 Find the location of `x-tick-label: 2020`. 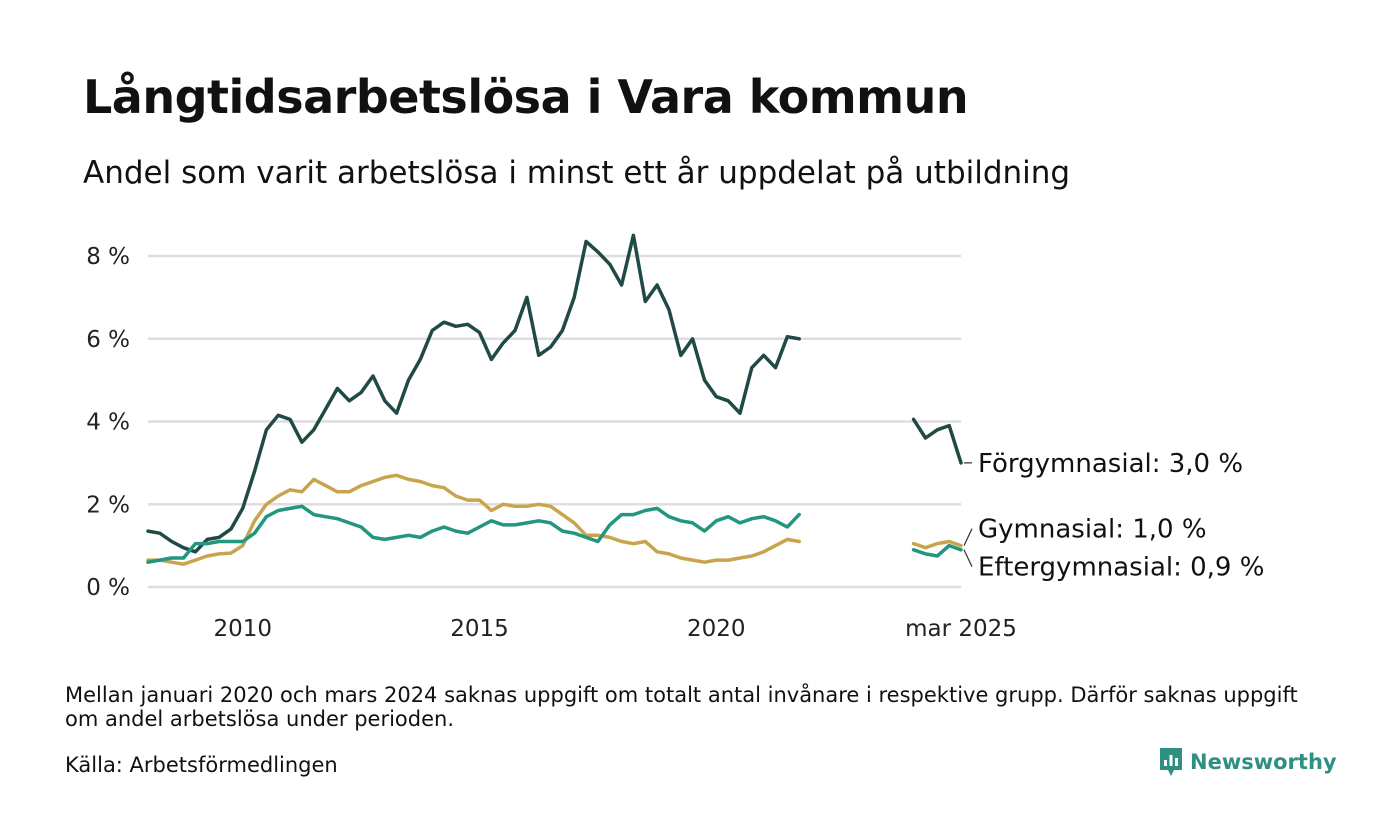

x-tick-label: 2020 is located at coordinates (716, 629).